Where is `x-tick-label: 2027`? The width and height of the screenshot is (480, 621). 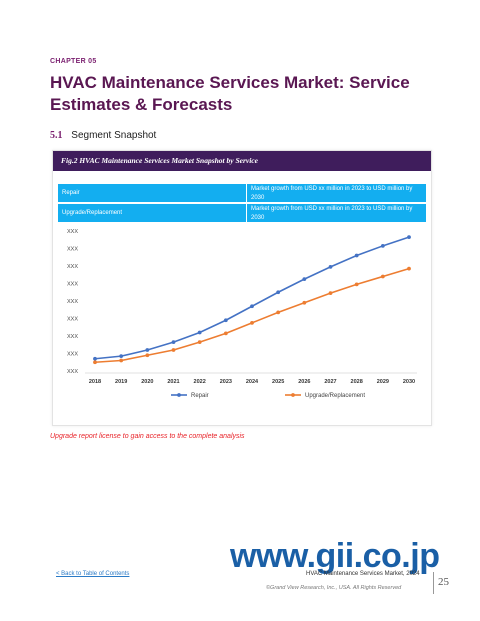 x-tick-label: 2027 is located at coordinates (330, 382).